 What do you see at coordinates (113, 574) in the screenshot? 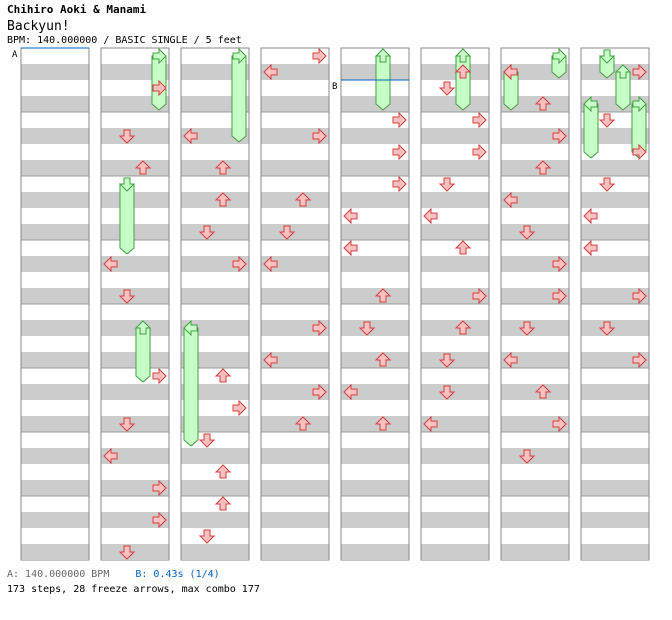
I see `bpm-legend: A: 140.000000 BPM B: 0.43s (1/4)` at bounding box center [113, 574].